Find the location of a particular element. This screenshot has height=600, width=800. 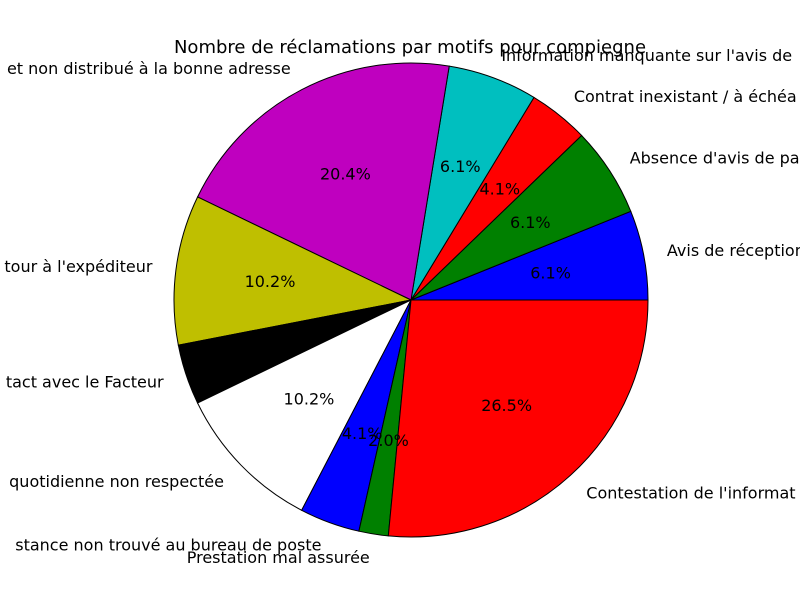

pie-category-label: Avis de réception is located at coordinates (733, 250).